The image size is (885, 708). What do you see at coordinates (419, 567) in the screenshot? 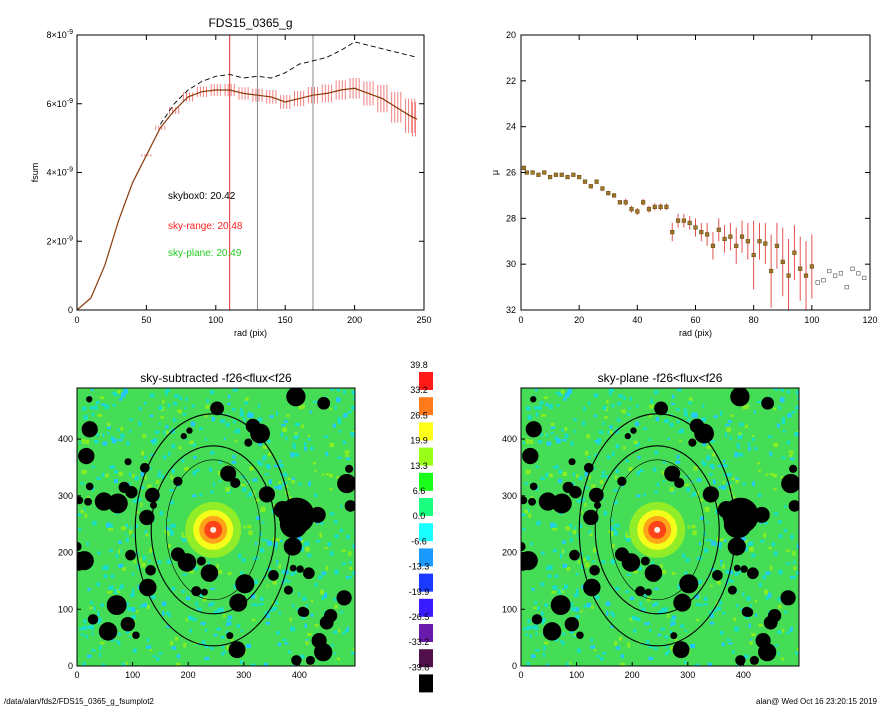
I see `colorbar-label: -13.3` at bounding box center [419, 567].